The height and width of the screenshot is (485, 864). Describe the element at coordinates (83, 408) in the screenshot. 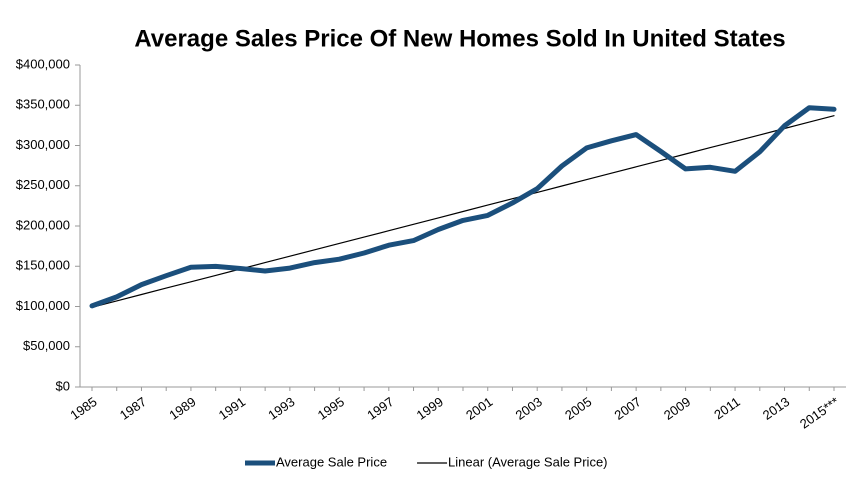

I see `x-tick-label: 1985` at that location.